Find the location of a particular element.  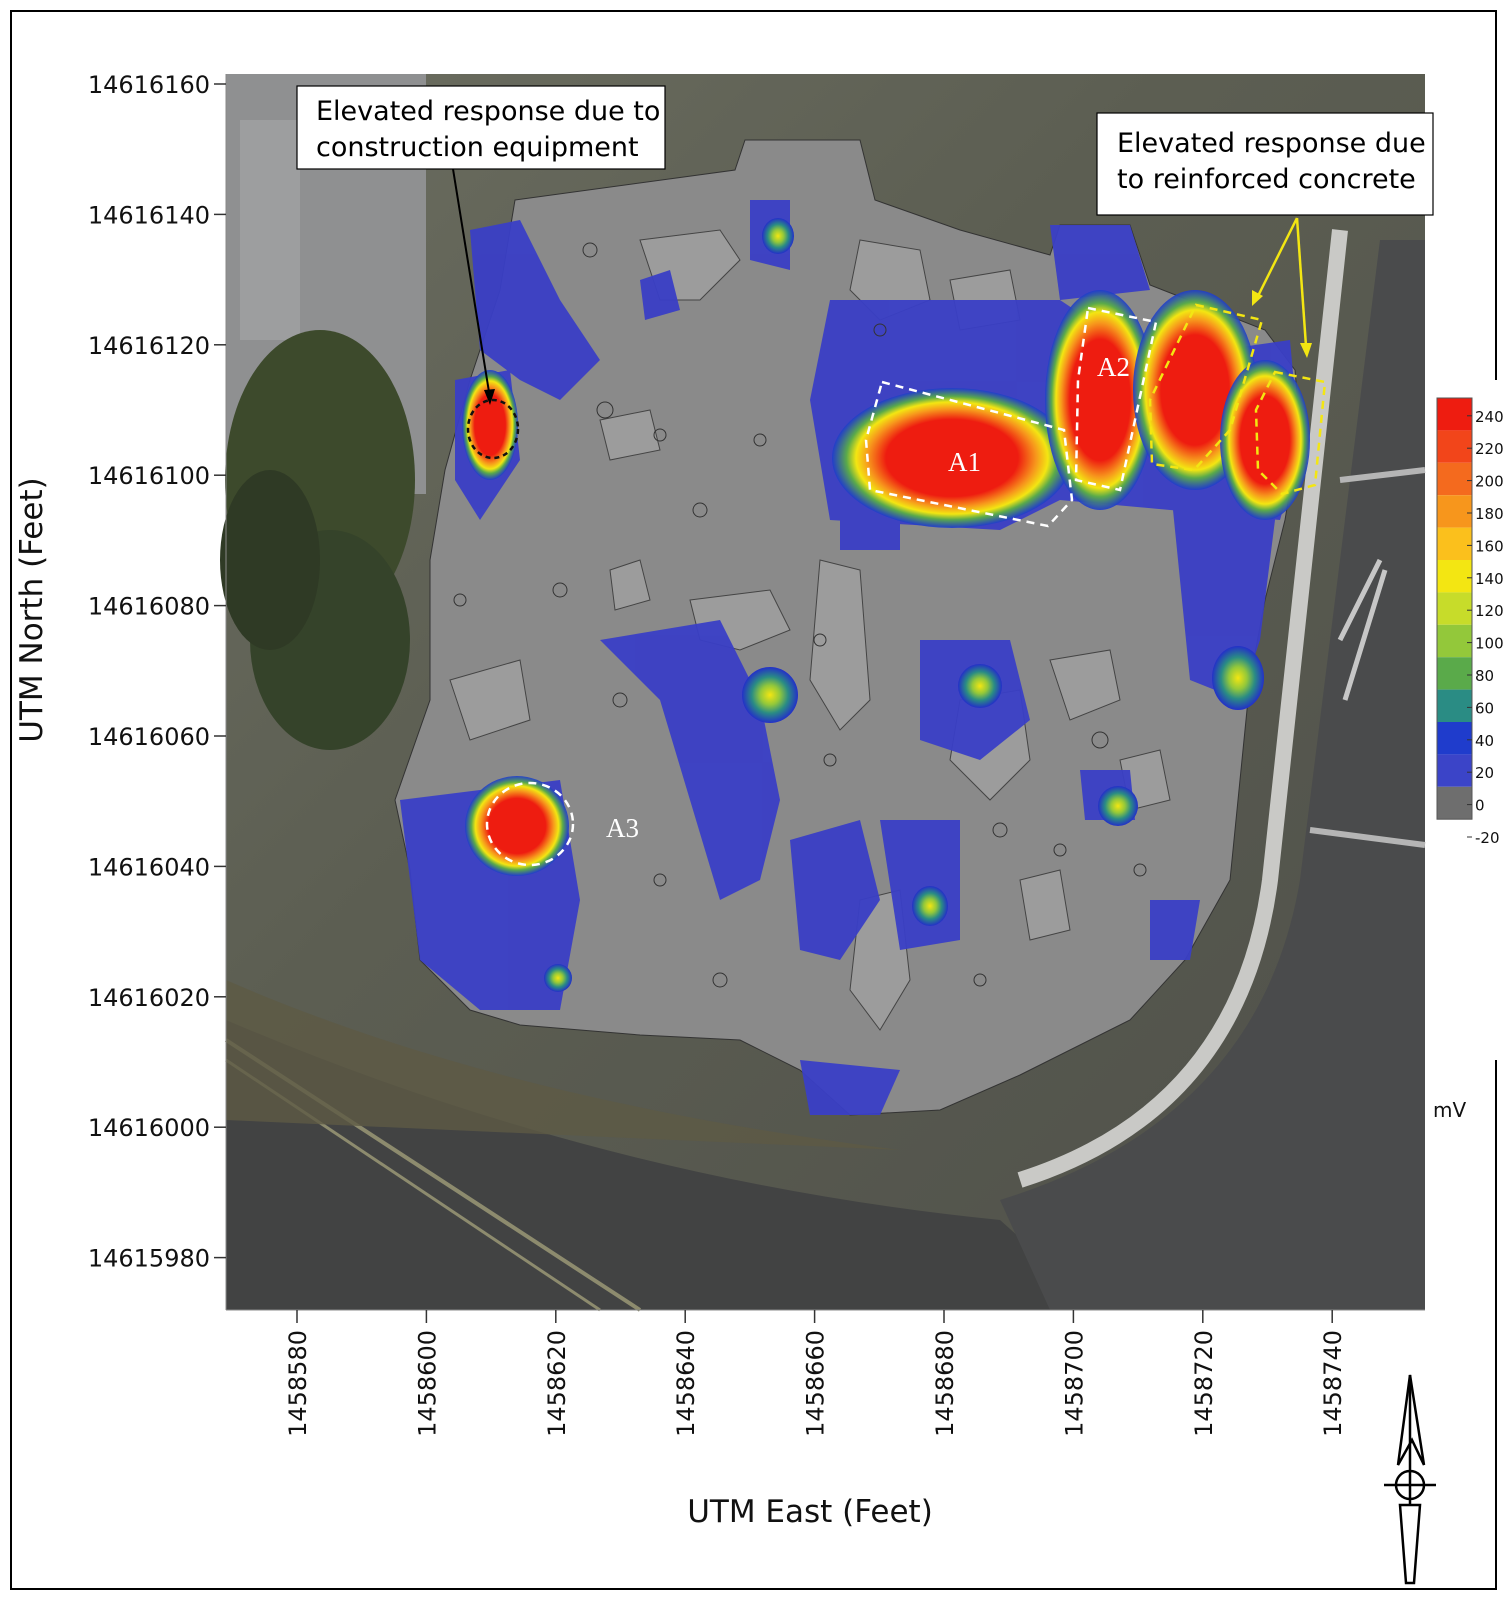

x-axis-label: UTM East (Feet) is located at coordinates (810, 1512).